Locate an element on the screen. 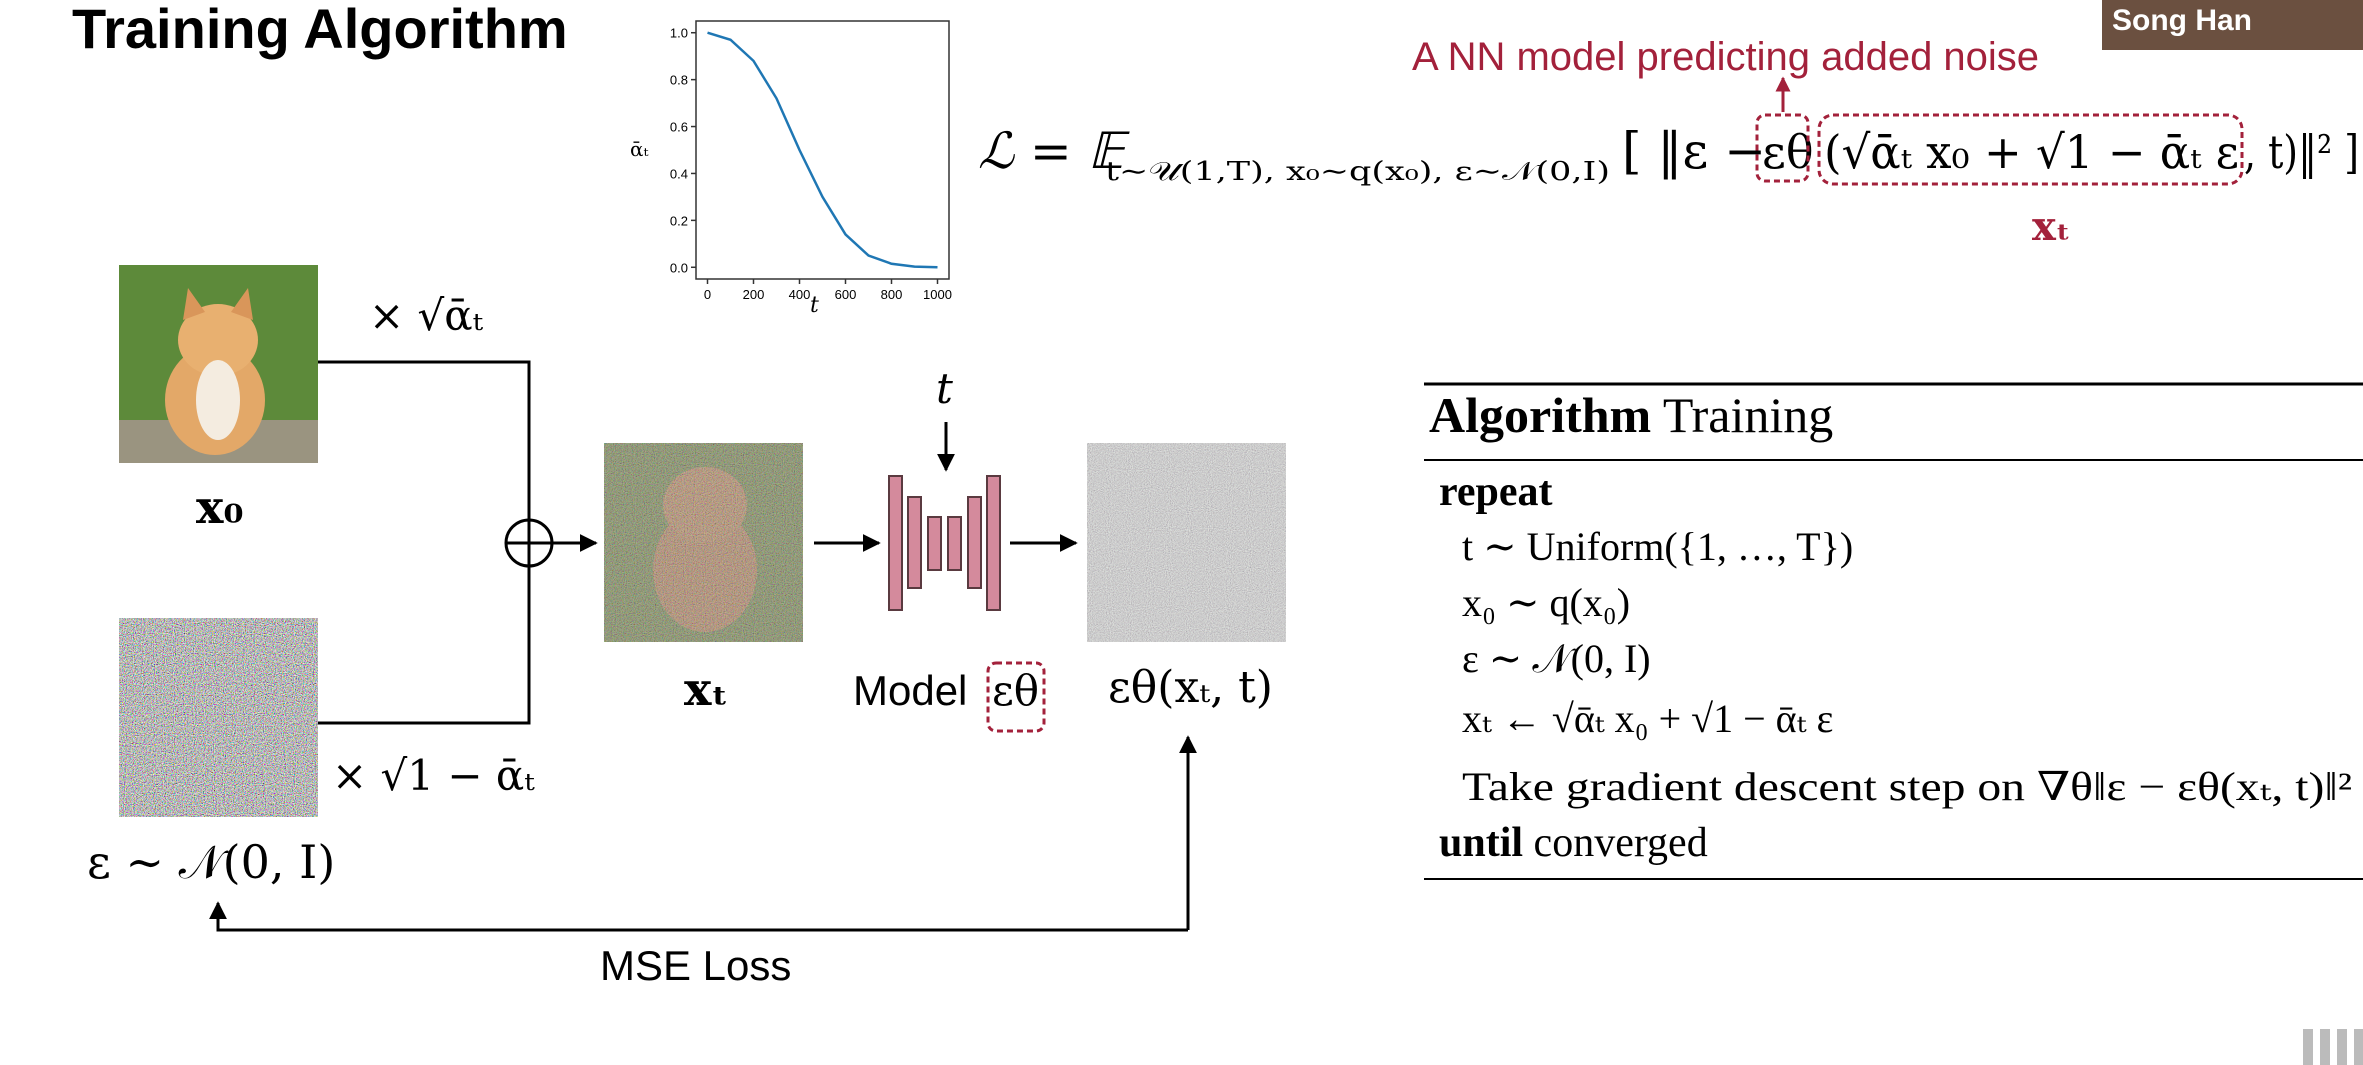 Image resolution: width=2363 pixels, height=1065 pixels. loss-arrow is located at coordinates (698, 916).